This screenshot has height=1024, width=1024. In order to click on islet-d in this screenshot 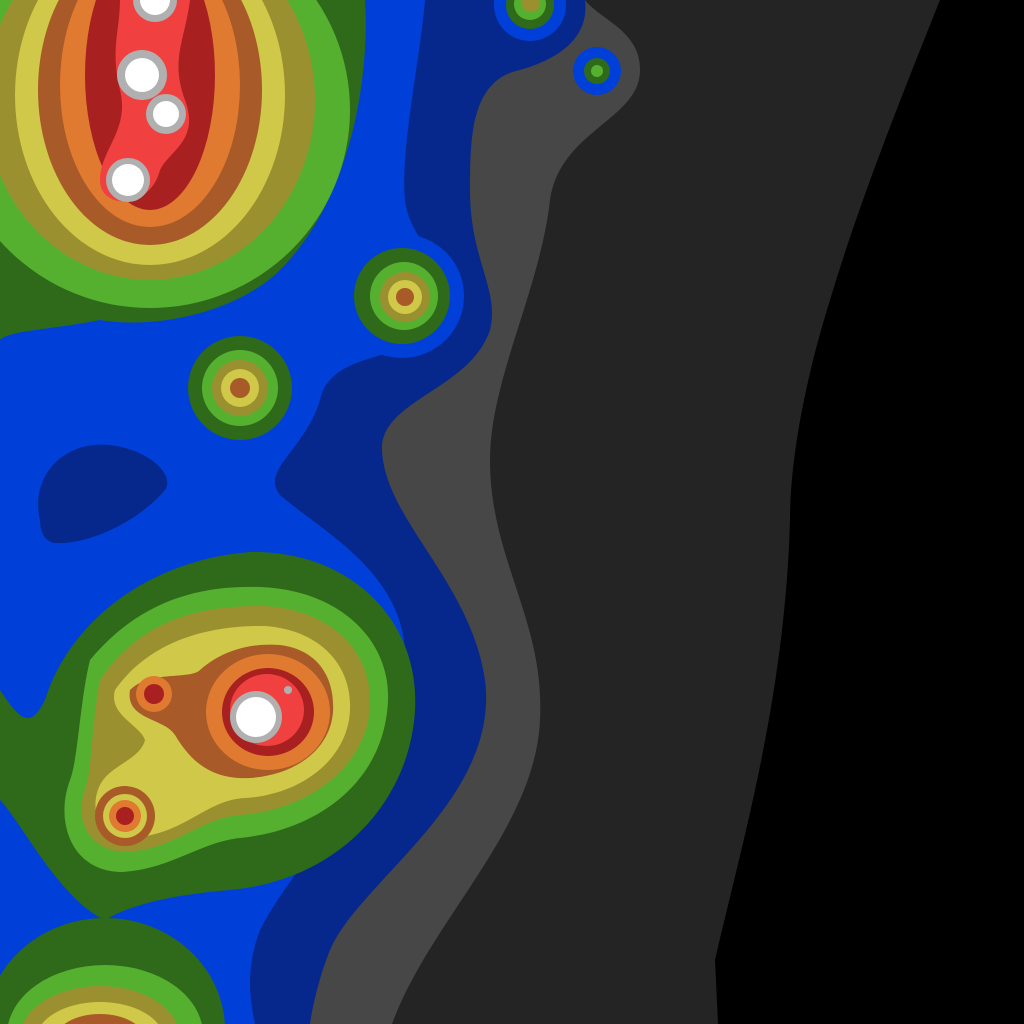, I will do `click(597, 71)`.